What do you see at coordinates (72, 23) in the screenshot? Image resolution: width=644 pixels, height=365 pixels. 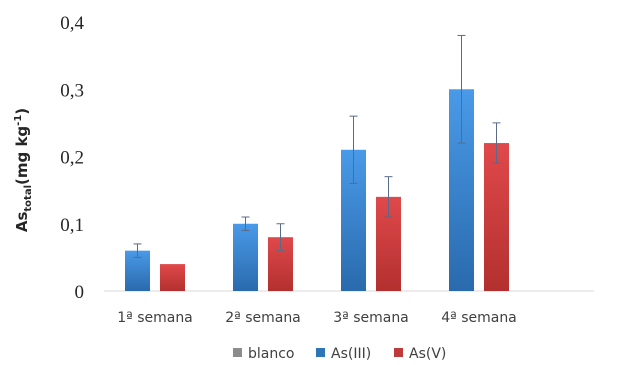 I see `y-tick-label: 0,4` at bounding box center [72, 23].